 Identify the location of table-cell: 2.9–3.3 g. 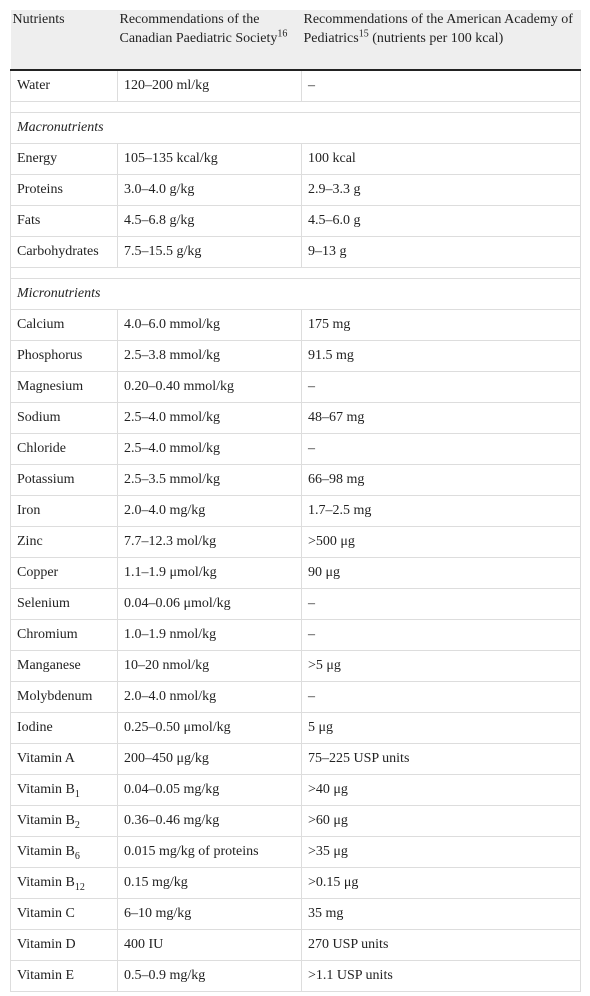
(441, 190).